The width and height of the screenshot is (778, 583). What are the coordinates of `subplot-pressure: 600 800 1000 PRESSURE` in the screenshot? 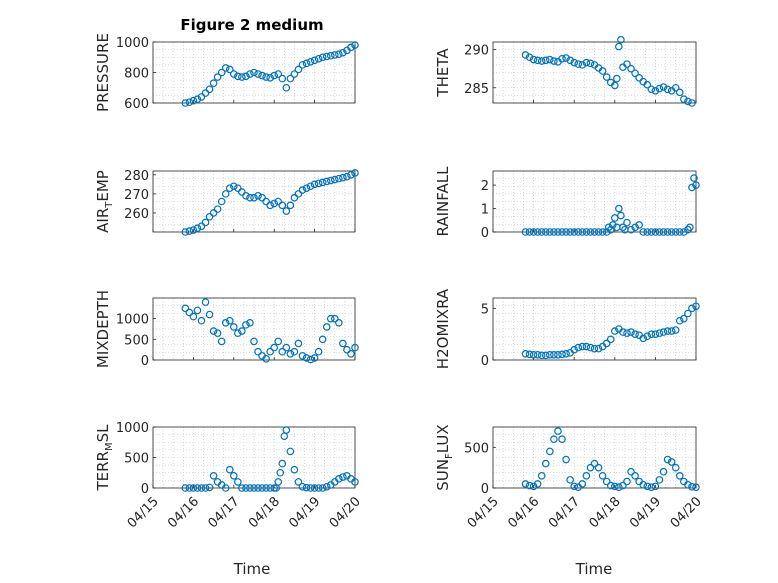 It's located at (226, 72).